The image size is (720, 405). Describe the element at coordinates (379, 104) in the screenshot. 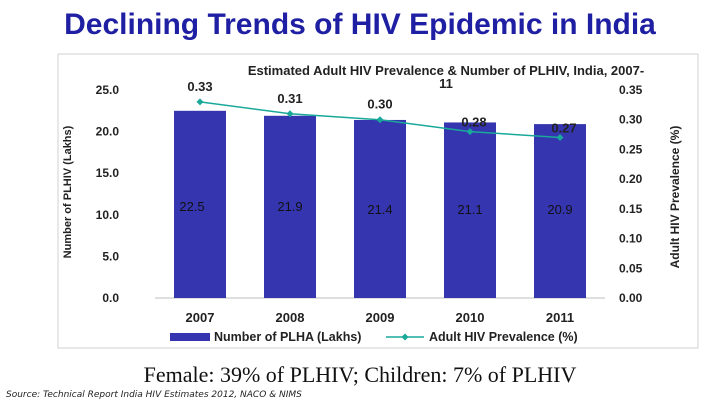

I see `prevalence-data-label: 0.30` at that location.